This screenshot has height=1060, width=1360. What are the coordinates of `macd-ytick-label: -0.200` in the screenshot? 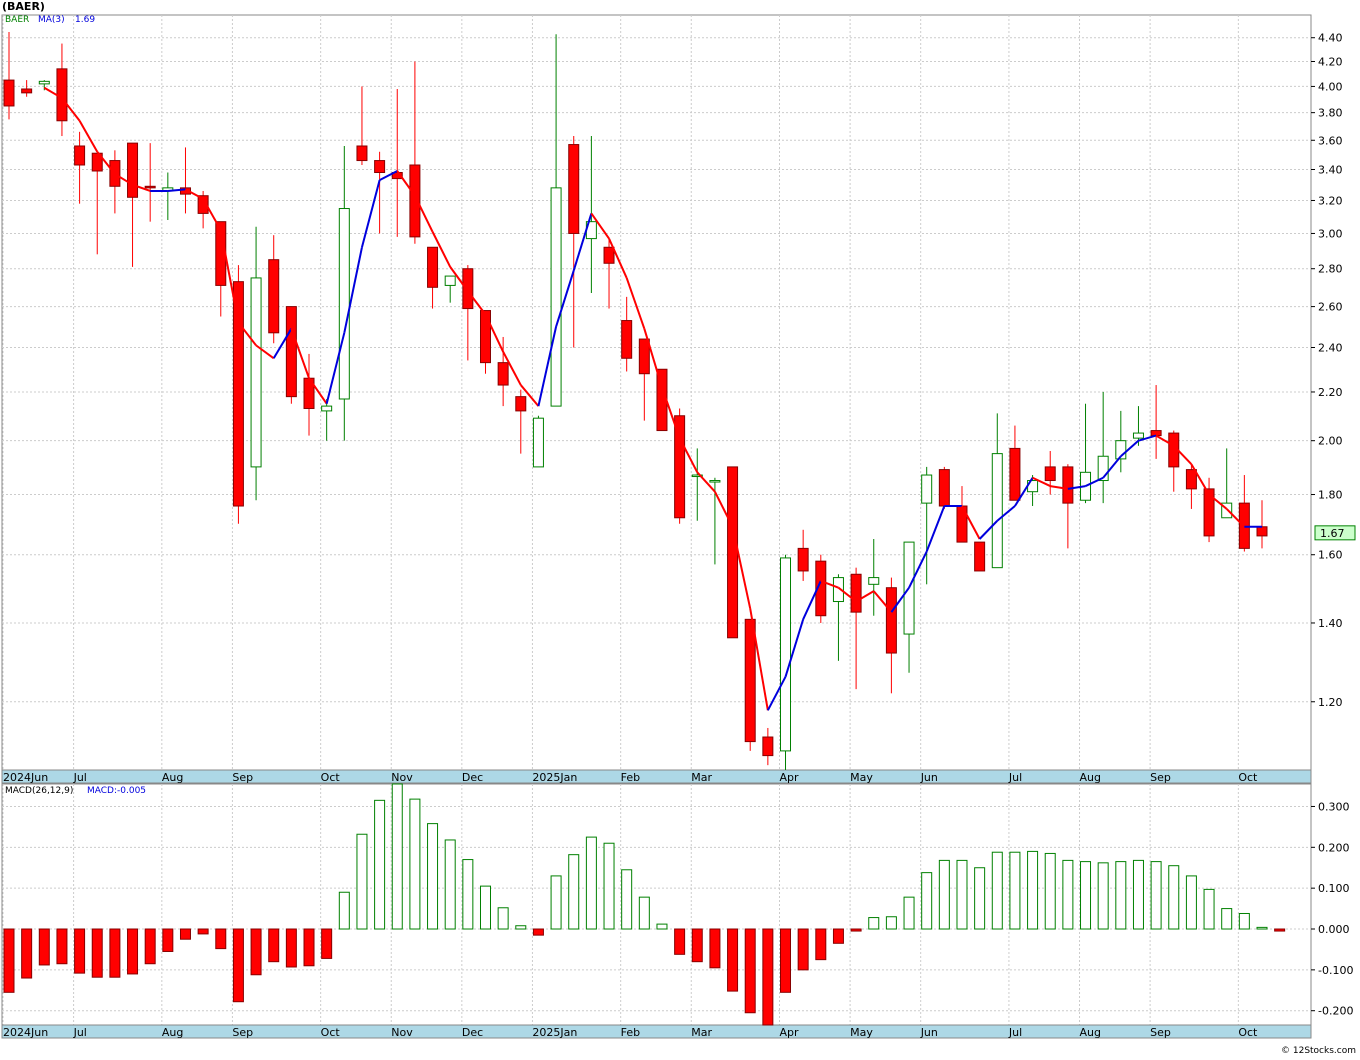 It's located at (1335, 1011).